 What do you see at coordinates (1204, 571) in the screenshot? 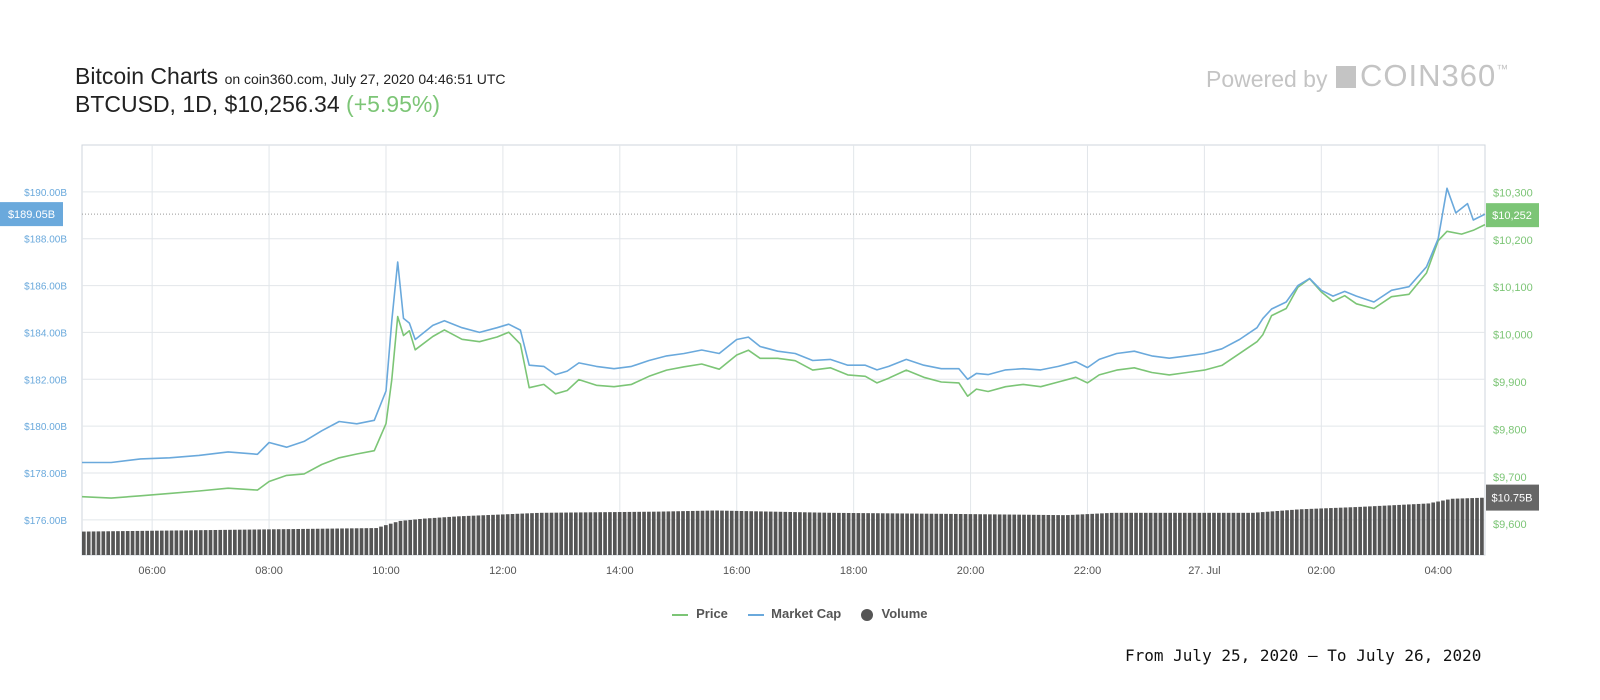
I see `x-tick-label: 27. Jul` at bounding box center [1204, 571].